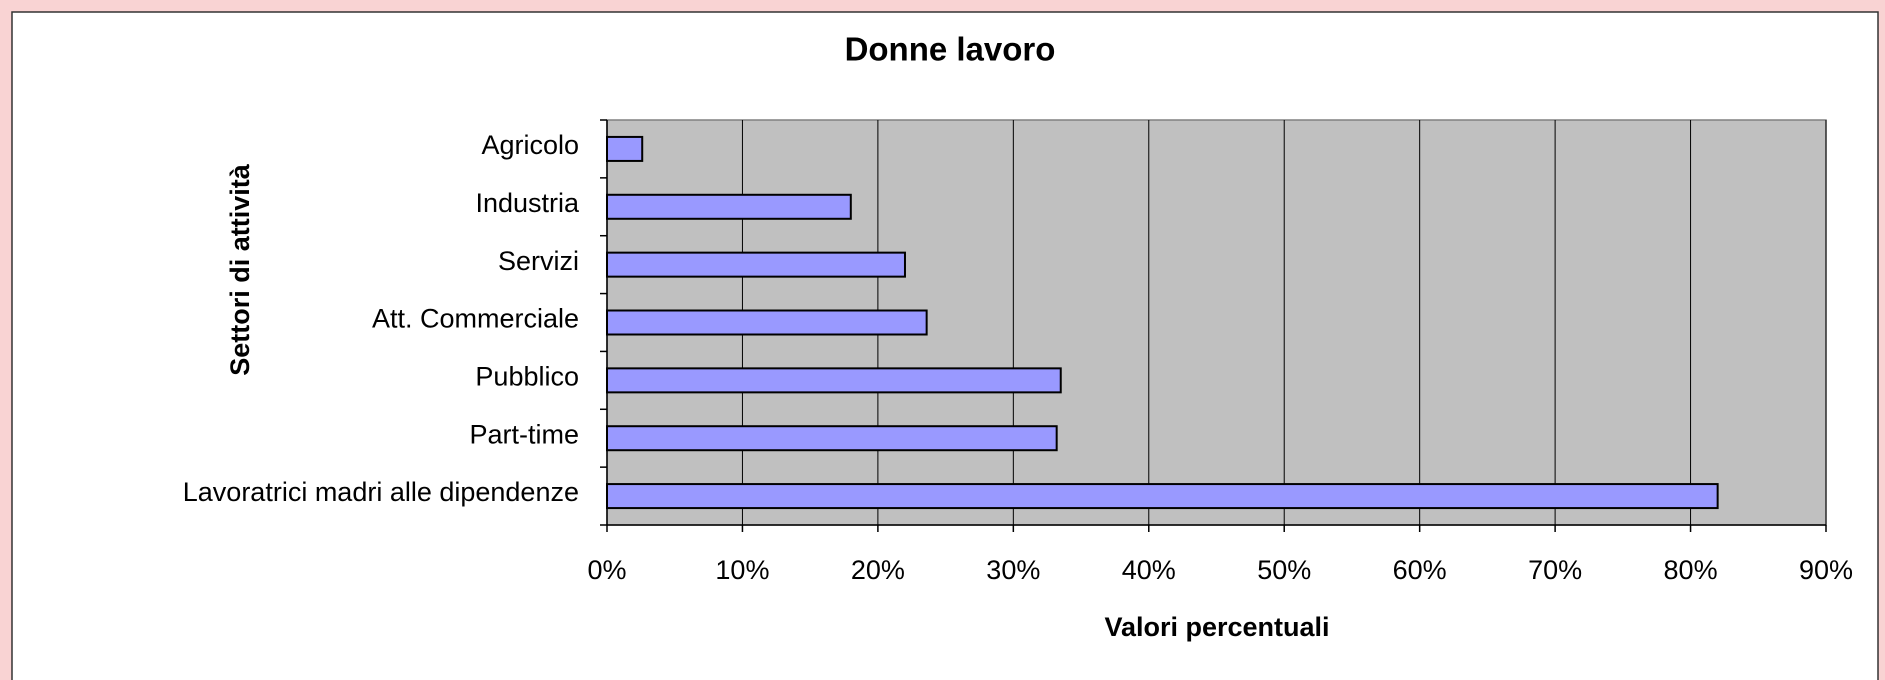 The image size is (1885, 680). Describe the element at coordinates (1013, 570) in the screenshot. I see `x-tick-label: 30%` at that location.